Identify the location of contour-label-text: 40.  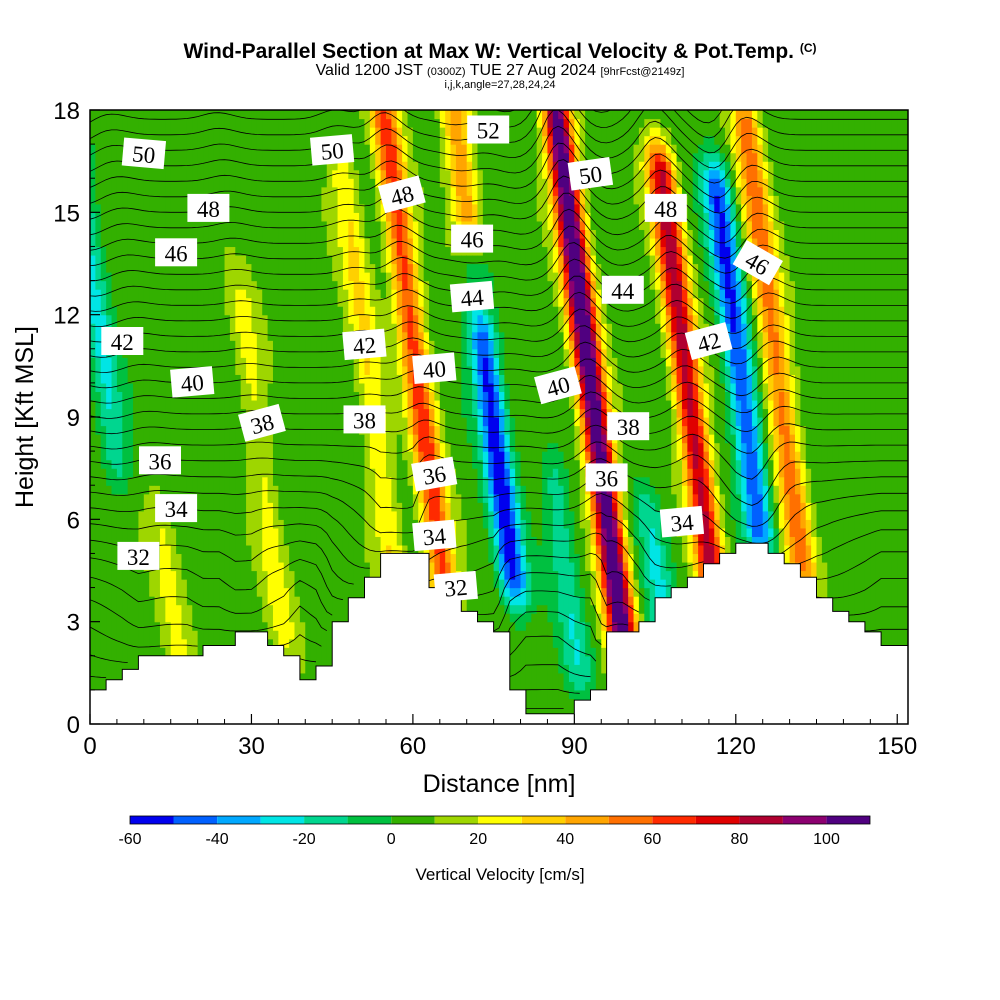
(434, 369).